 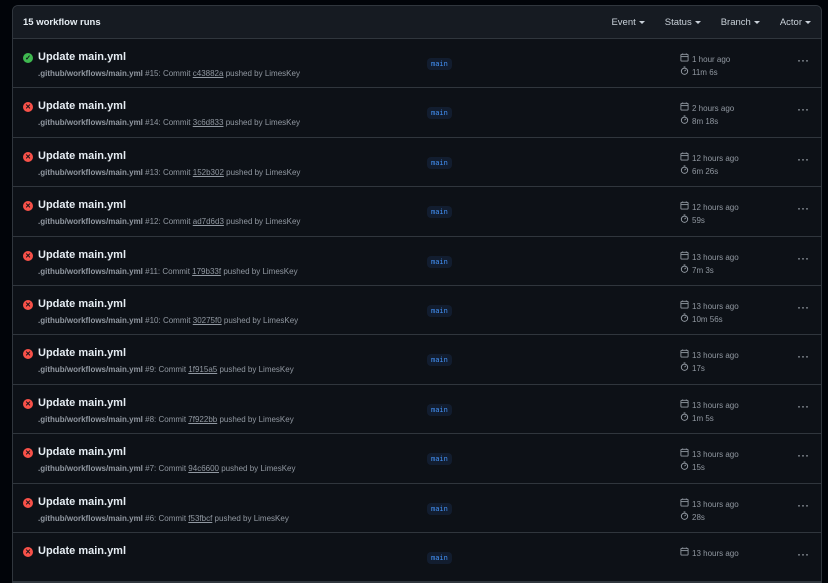 What do you see at coordinates (709, 362) in the screenshot?
I see `run-meta: 13 hours ago 17s` at bounding box center [709, 362].